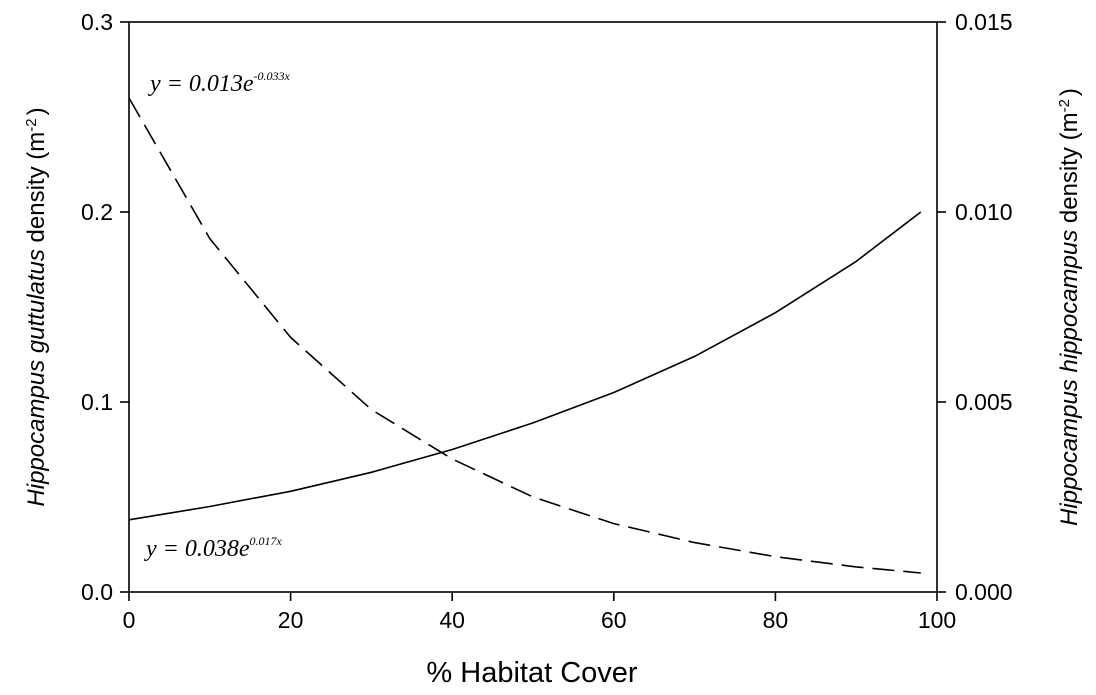 This screenshot has height=695, width=1096. What do you see at coordinates (36, 377) in the screenshot?
I see `y-left-title-italic: Hippocampus guttulatus` at bounding box center [36, 377].